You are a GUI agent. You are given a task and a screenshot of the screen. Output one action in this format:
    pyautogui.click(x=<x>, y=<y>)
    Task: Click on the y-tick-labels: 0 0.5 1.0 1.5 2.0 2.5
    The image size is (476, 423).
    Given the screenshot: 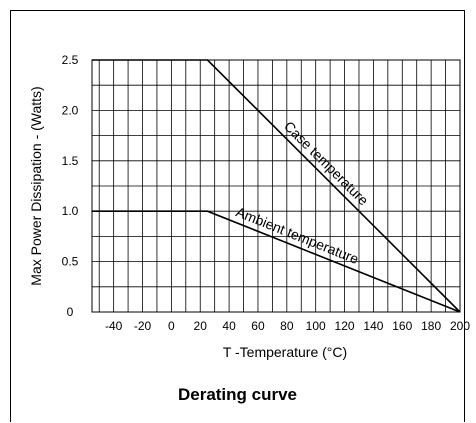 What is the action you would take?
    pyautogui.click(x=70, y=186)
    